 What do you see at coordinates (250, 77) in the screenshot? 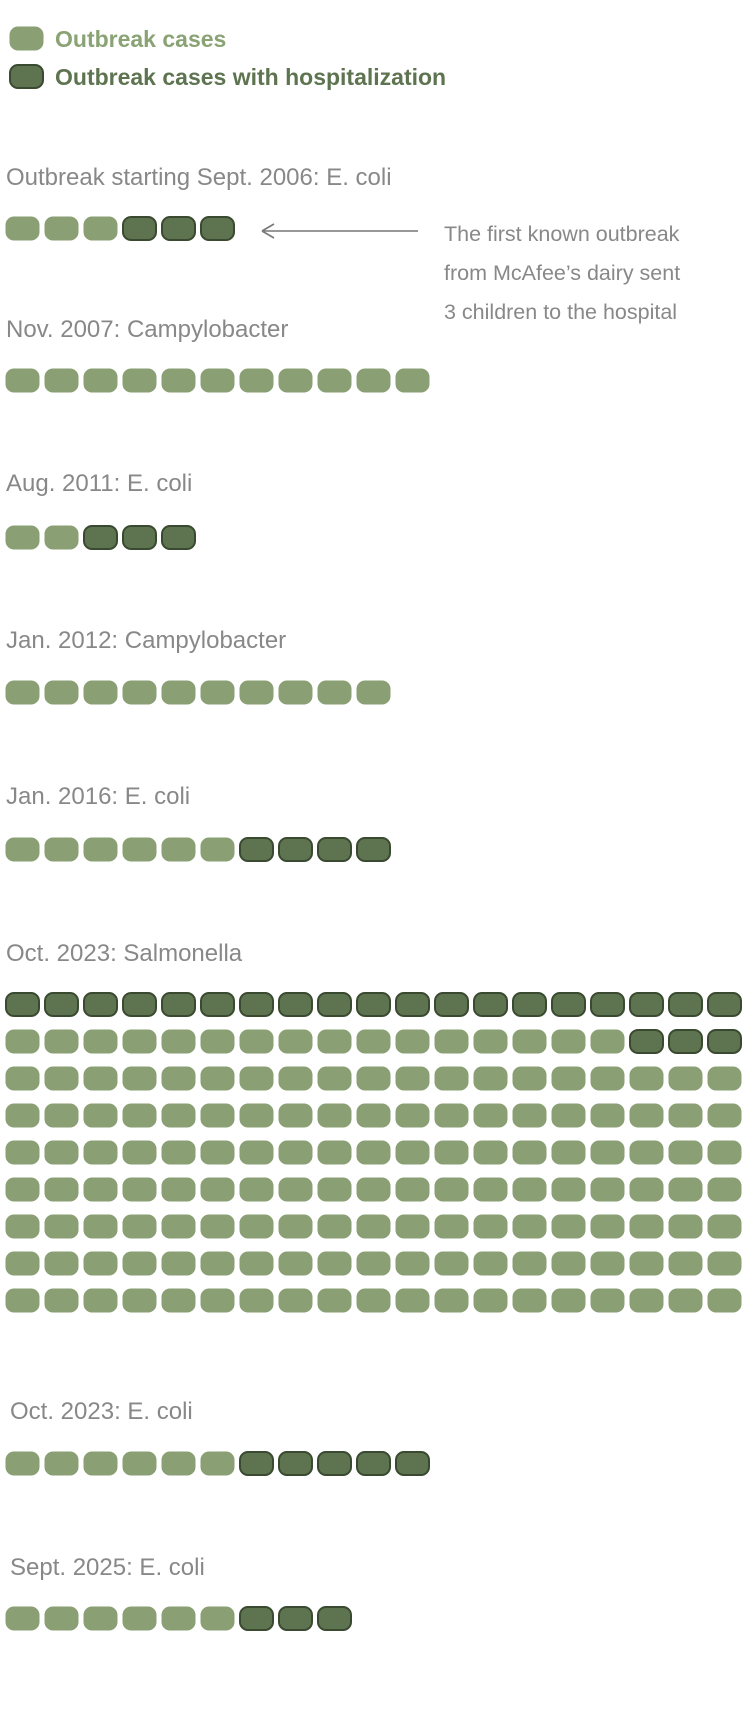
I see `legend-label: Outbreak cases with hospitalization` at bounding box center [250, 77].